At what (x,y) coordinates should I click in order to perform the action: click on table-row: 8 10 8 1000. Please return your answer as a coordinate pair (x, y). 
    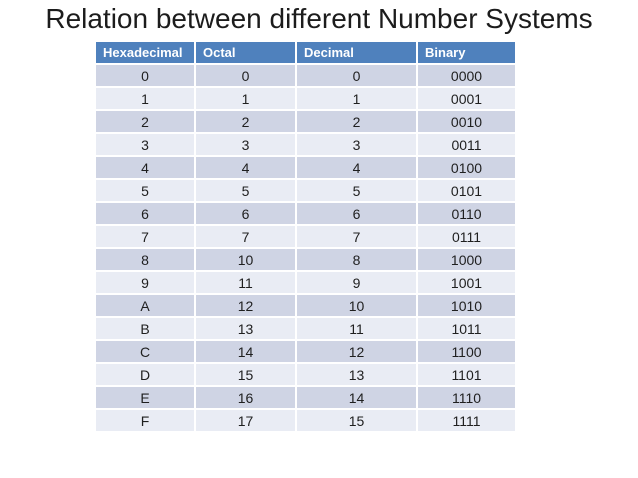
    Looking at the image, I should click on (305, 259).